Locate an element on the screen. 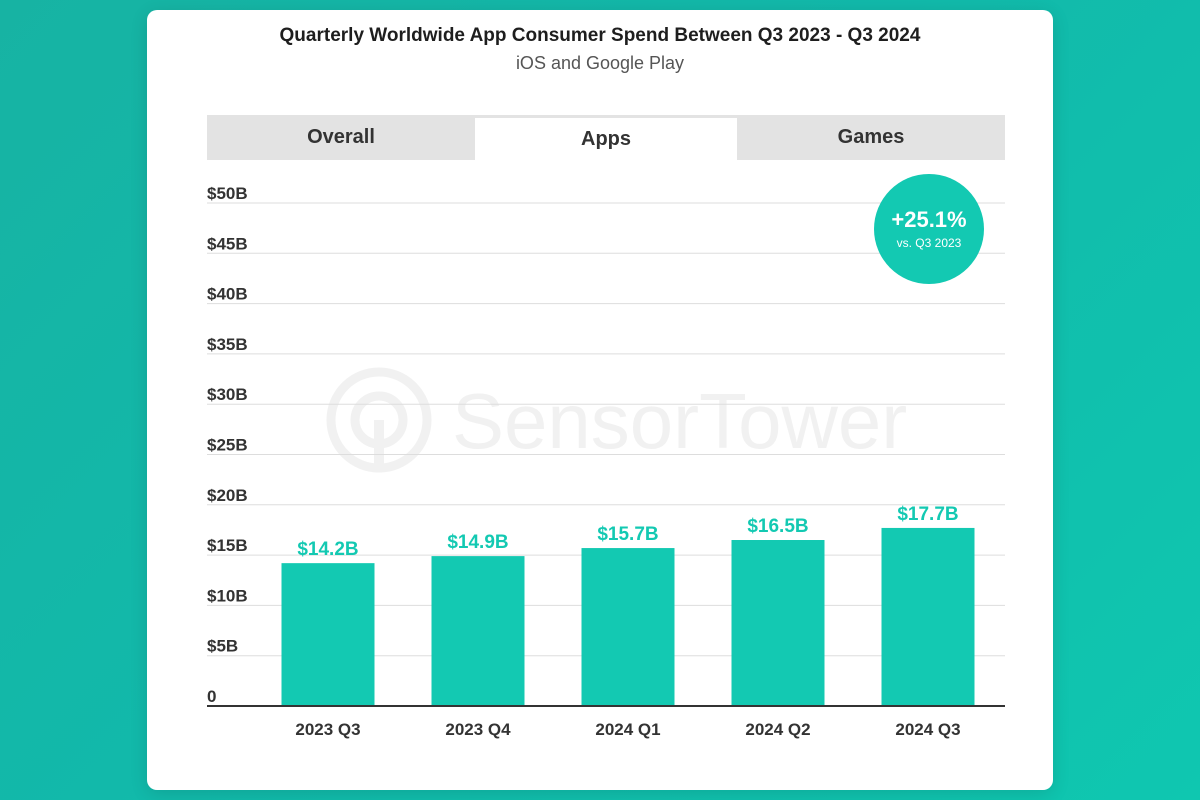  x-axis: 2023 Q3 2023 Q4 2024 Q1 2024 Q2 2024 Q3 is located at coordinates (627, 729).